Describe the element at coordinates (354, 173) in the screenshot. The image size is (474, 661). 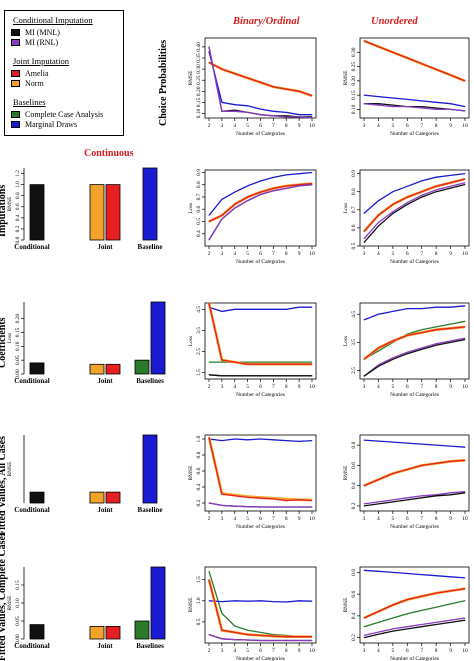
I see `y-tick-label: 0.9` at that location.